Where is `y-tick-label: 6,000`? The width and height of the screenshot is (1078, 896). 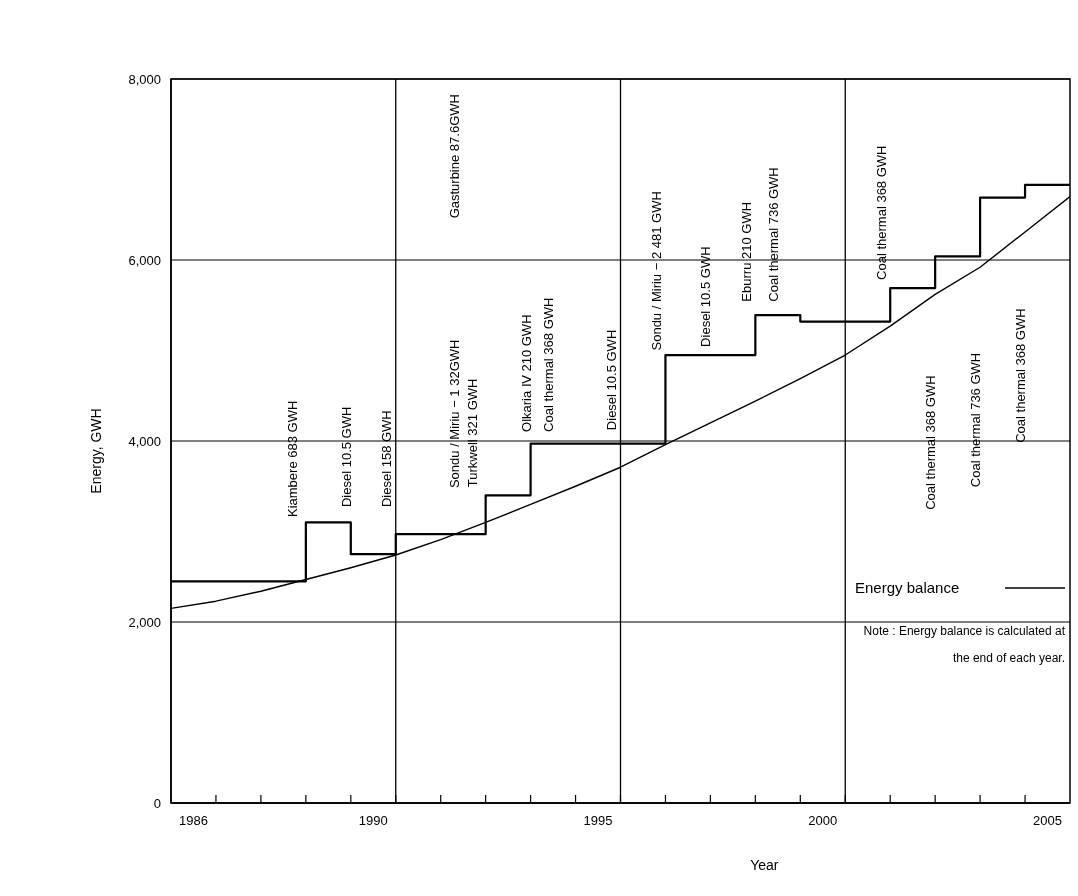
y-tick-label: 6,000 is located at coordinates (144, 260).